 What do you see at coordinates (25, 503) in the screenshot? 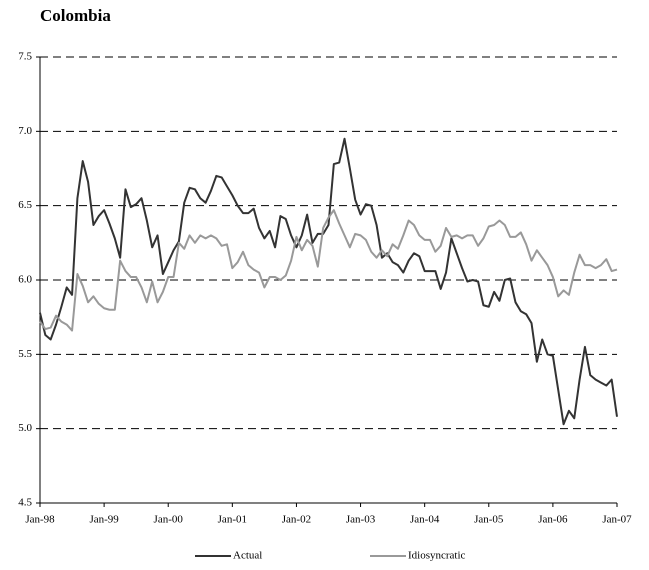
I see `y-tick-label: 4.5` at bounding box center [25, 503].